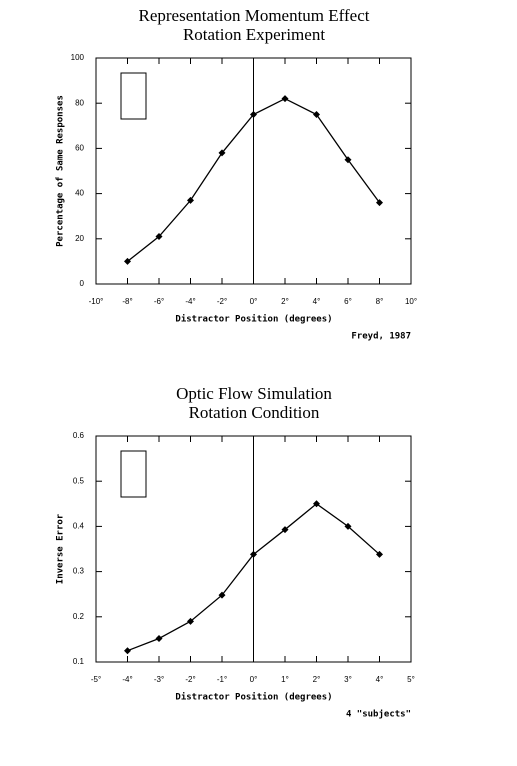  What do you see at coordinates (348, 301) in the screenshot?
I see `x-tick-label: 6°` at bounding box center [348, 301].